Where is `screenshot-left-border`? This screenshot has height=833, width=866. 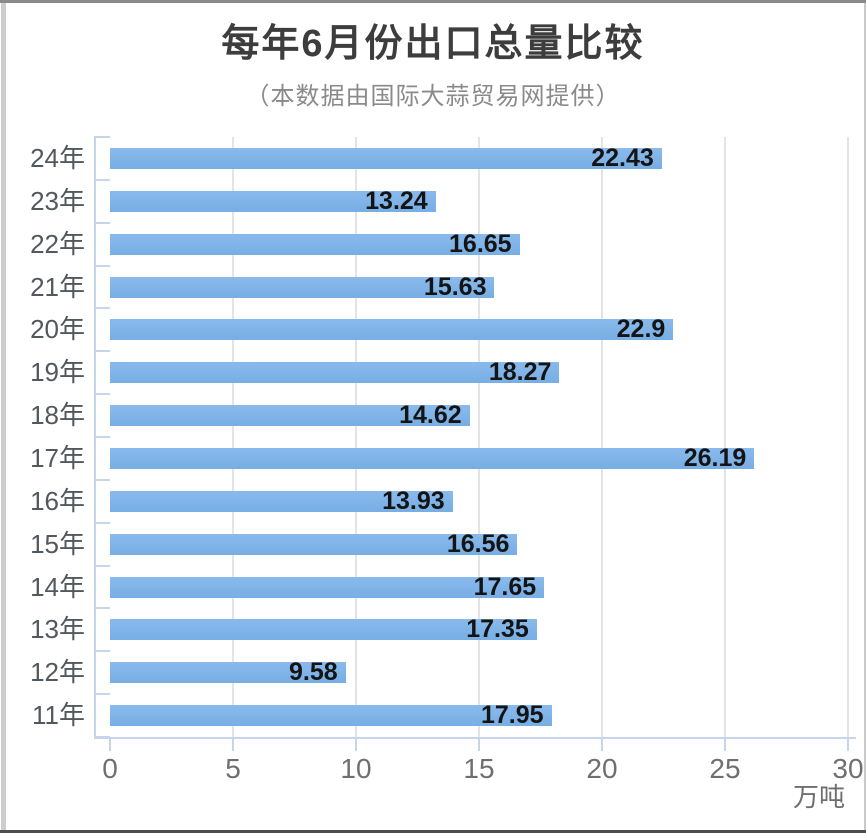
screenshot-left-border is located at coordinates (3, 416).